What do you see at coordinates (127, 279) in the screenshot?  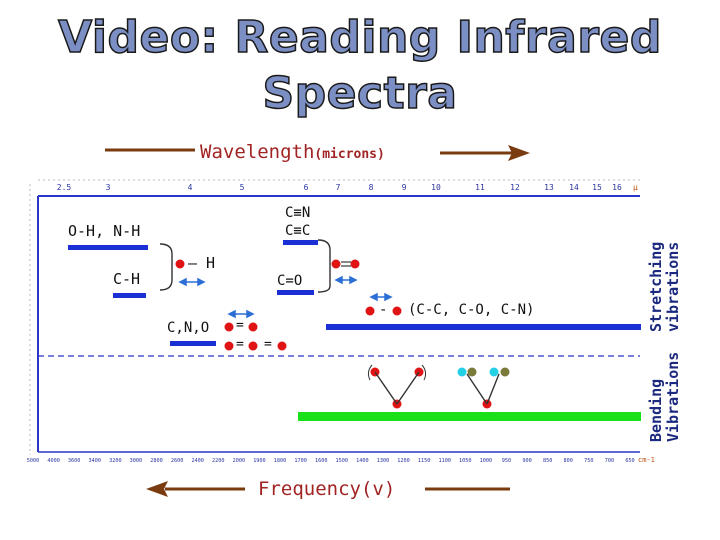 I see `label-ch: C-H` at bounding box center [127, 279].